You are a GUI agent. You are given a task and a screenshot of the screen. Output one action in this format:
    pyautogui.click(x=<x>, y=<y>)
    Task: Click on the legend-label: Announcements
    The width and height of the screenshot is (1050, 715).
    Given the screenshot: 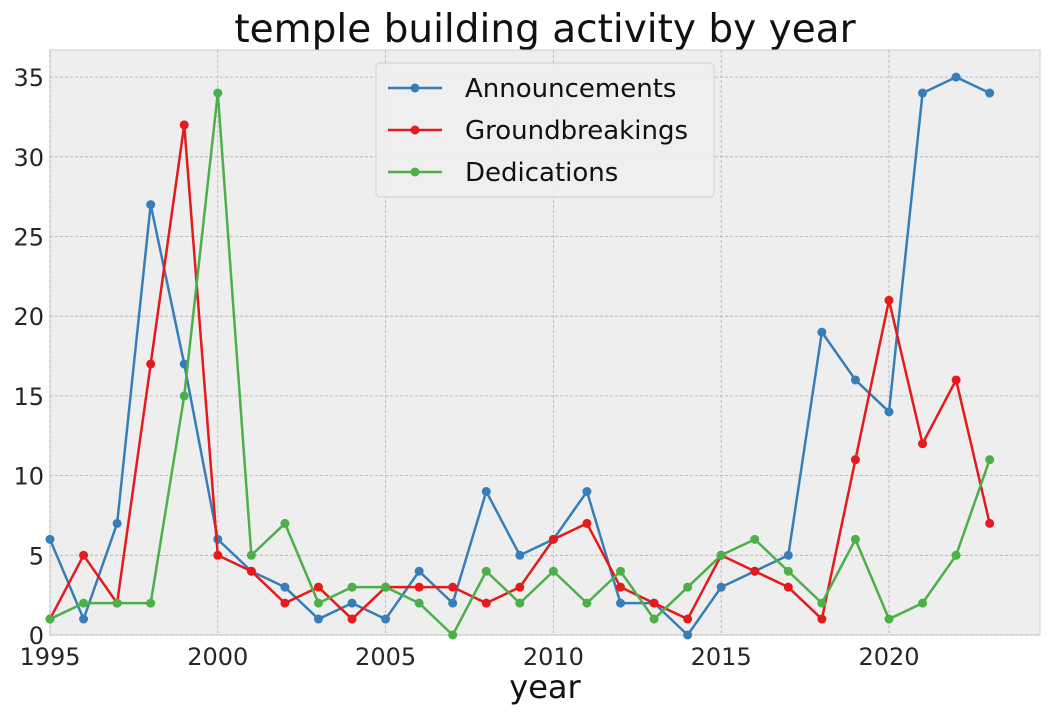 What is the action you would take?
    pyautogui.click(x=570, y=89)
    